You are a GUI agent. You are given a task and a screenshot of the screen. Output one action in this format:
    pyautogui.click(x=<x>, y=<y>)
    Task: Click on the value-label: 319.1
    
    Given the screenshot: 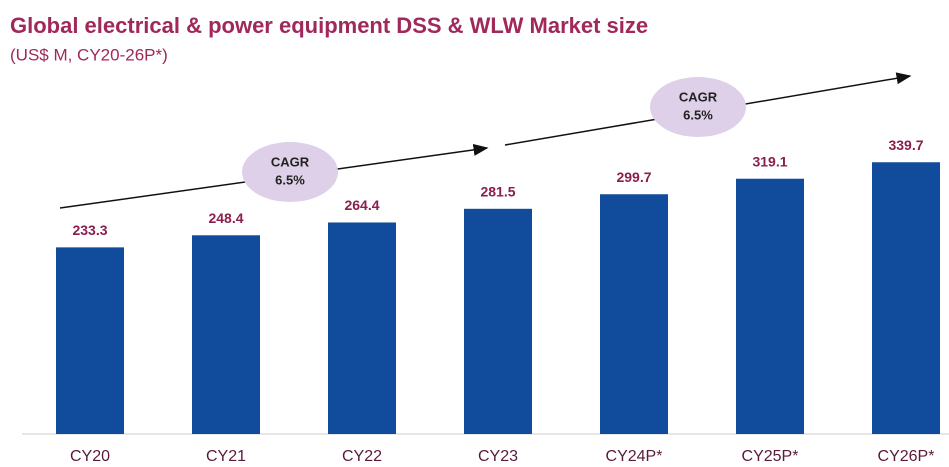 What is the action you would take?
    pyautogui.click(x=769, y=161)
    